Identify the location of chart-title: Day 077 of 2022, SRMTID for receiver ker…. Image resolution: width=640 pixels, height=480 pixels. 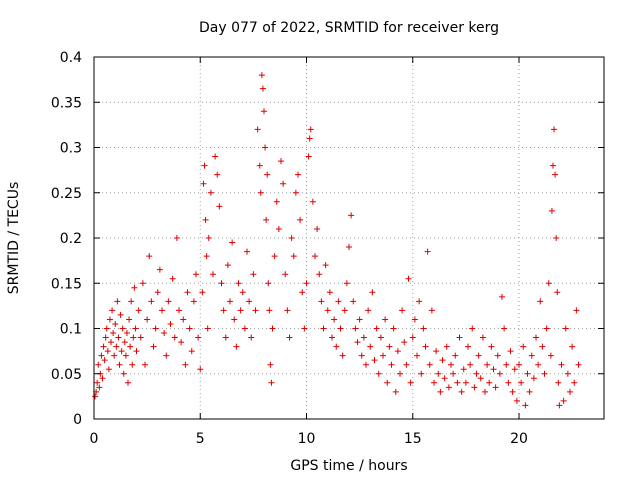
(349, 28).